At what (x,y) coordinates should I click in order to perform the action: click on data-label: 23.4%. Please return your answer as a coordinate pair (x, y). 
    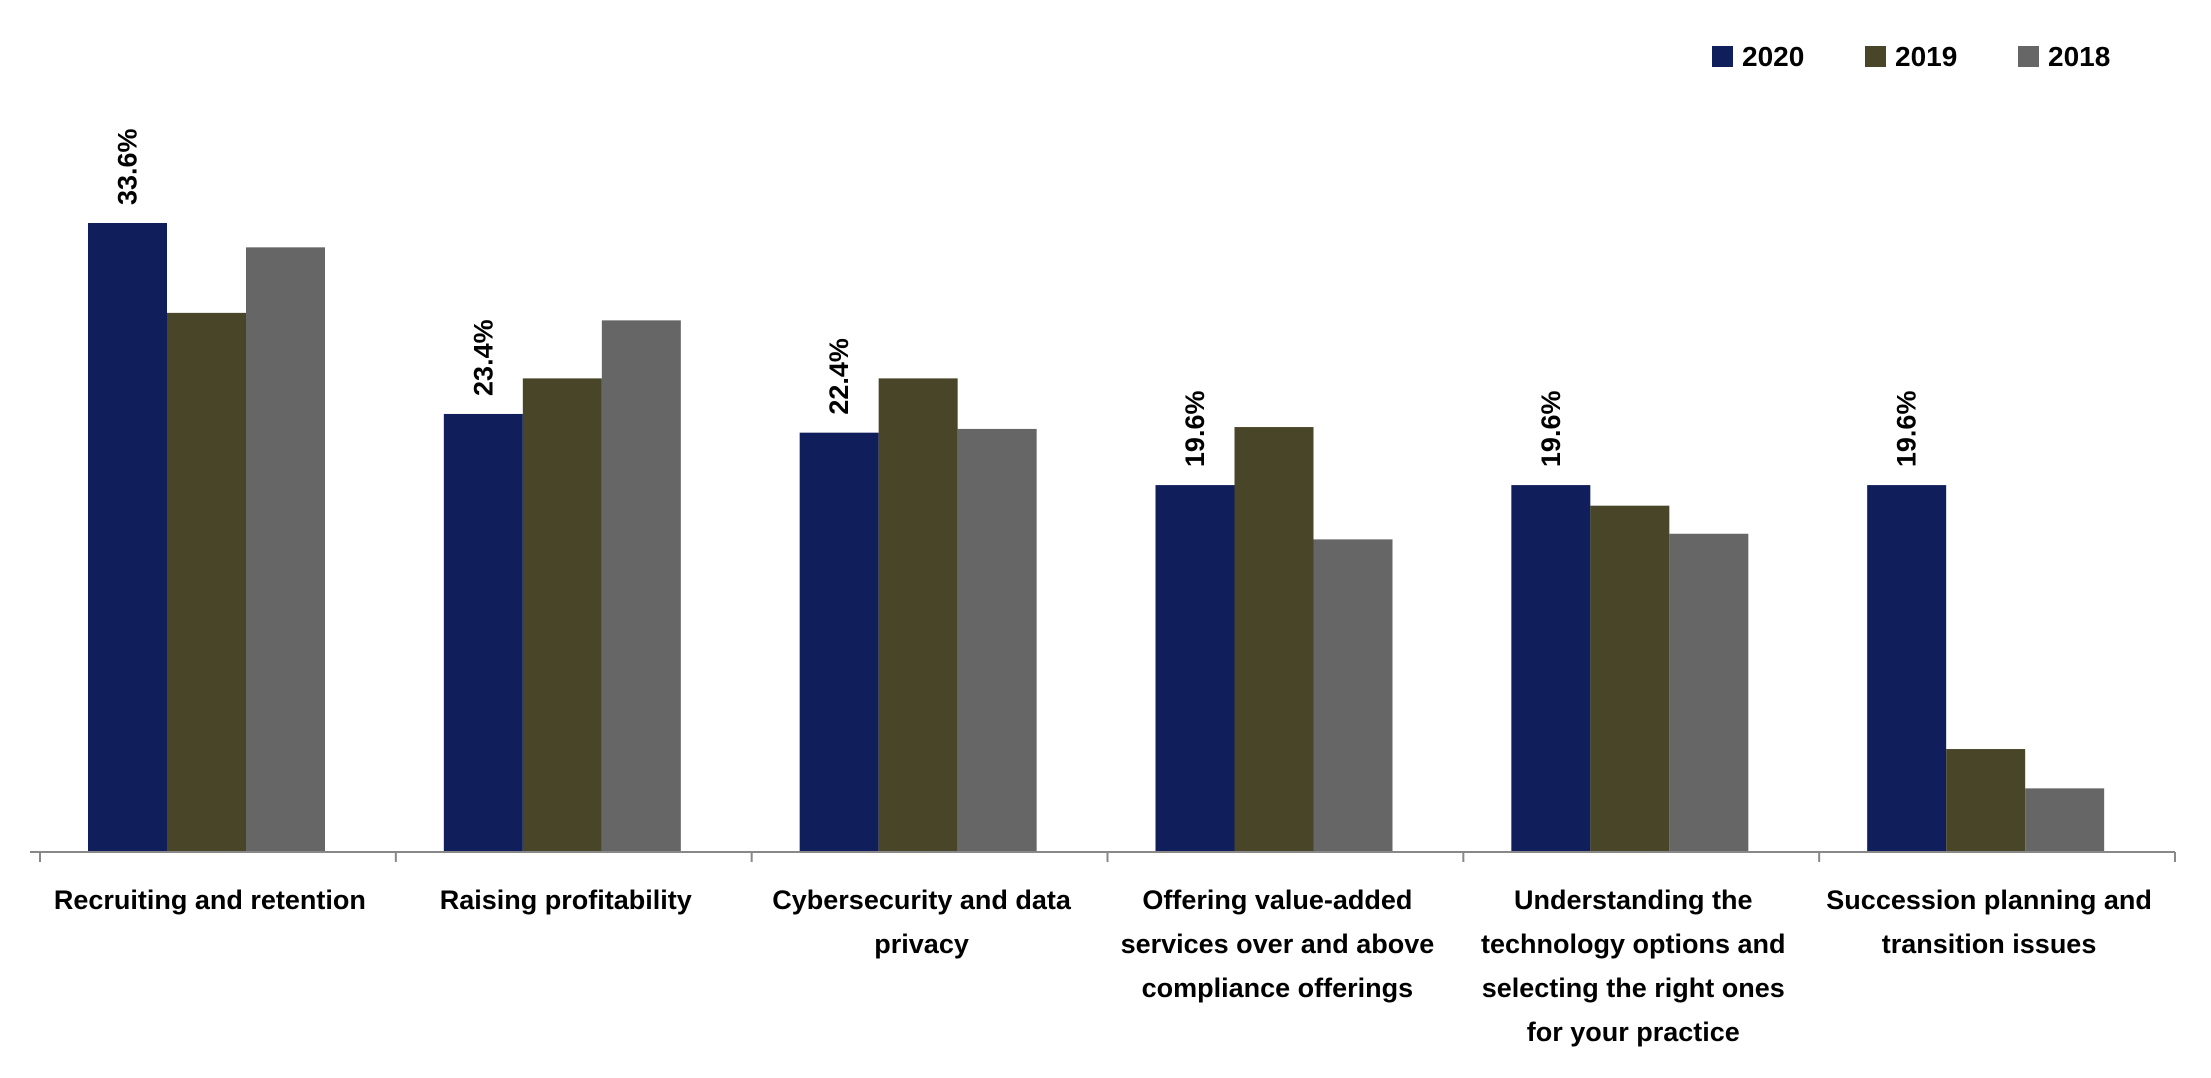
    Looking at the image, I should click on (483, 357).